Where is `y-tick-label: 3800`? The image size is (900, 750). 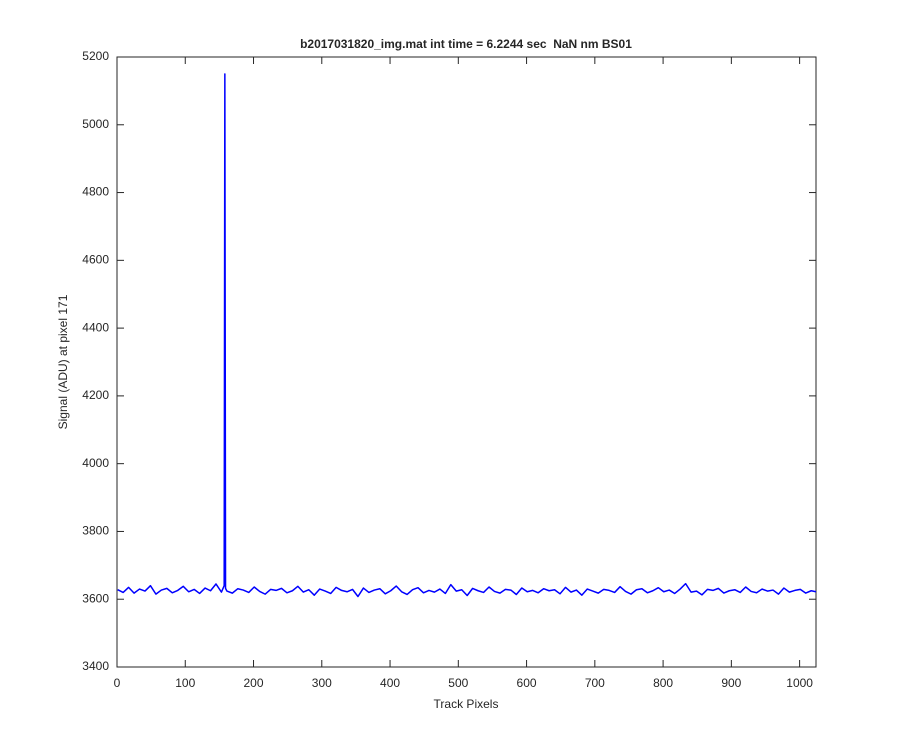
y-tick-label: 3800 is located at coordinates (95, 531).